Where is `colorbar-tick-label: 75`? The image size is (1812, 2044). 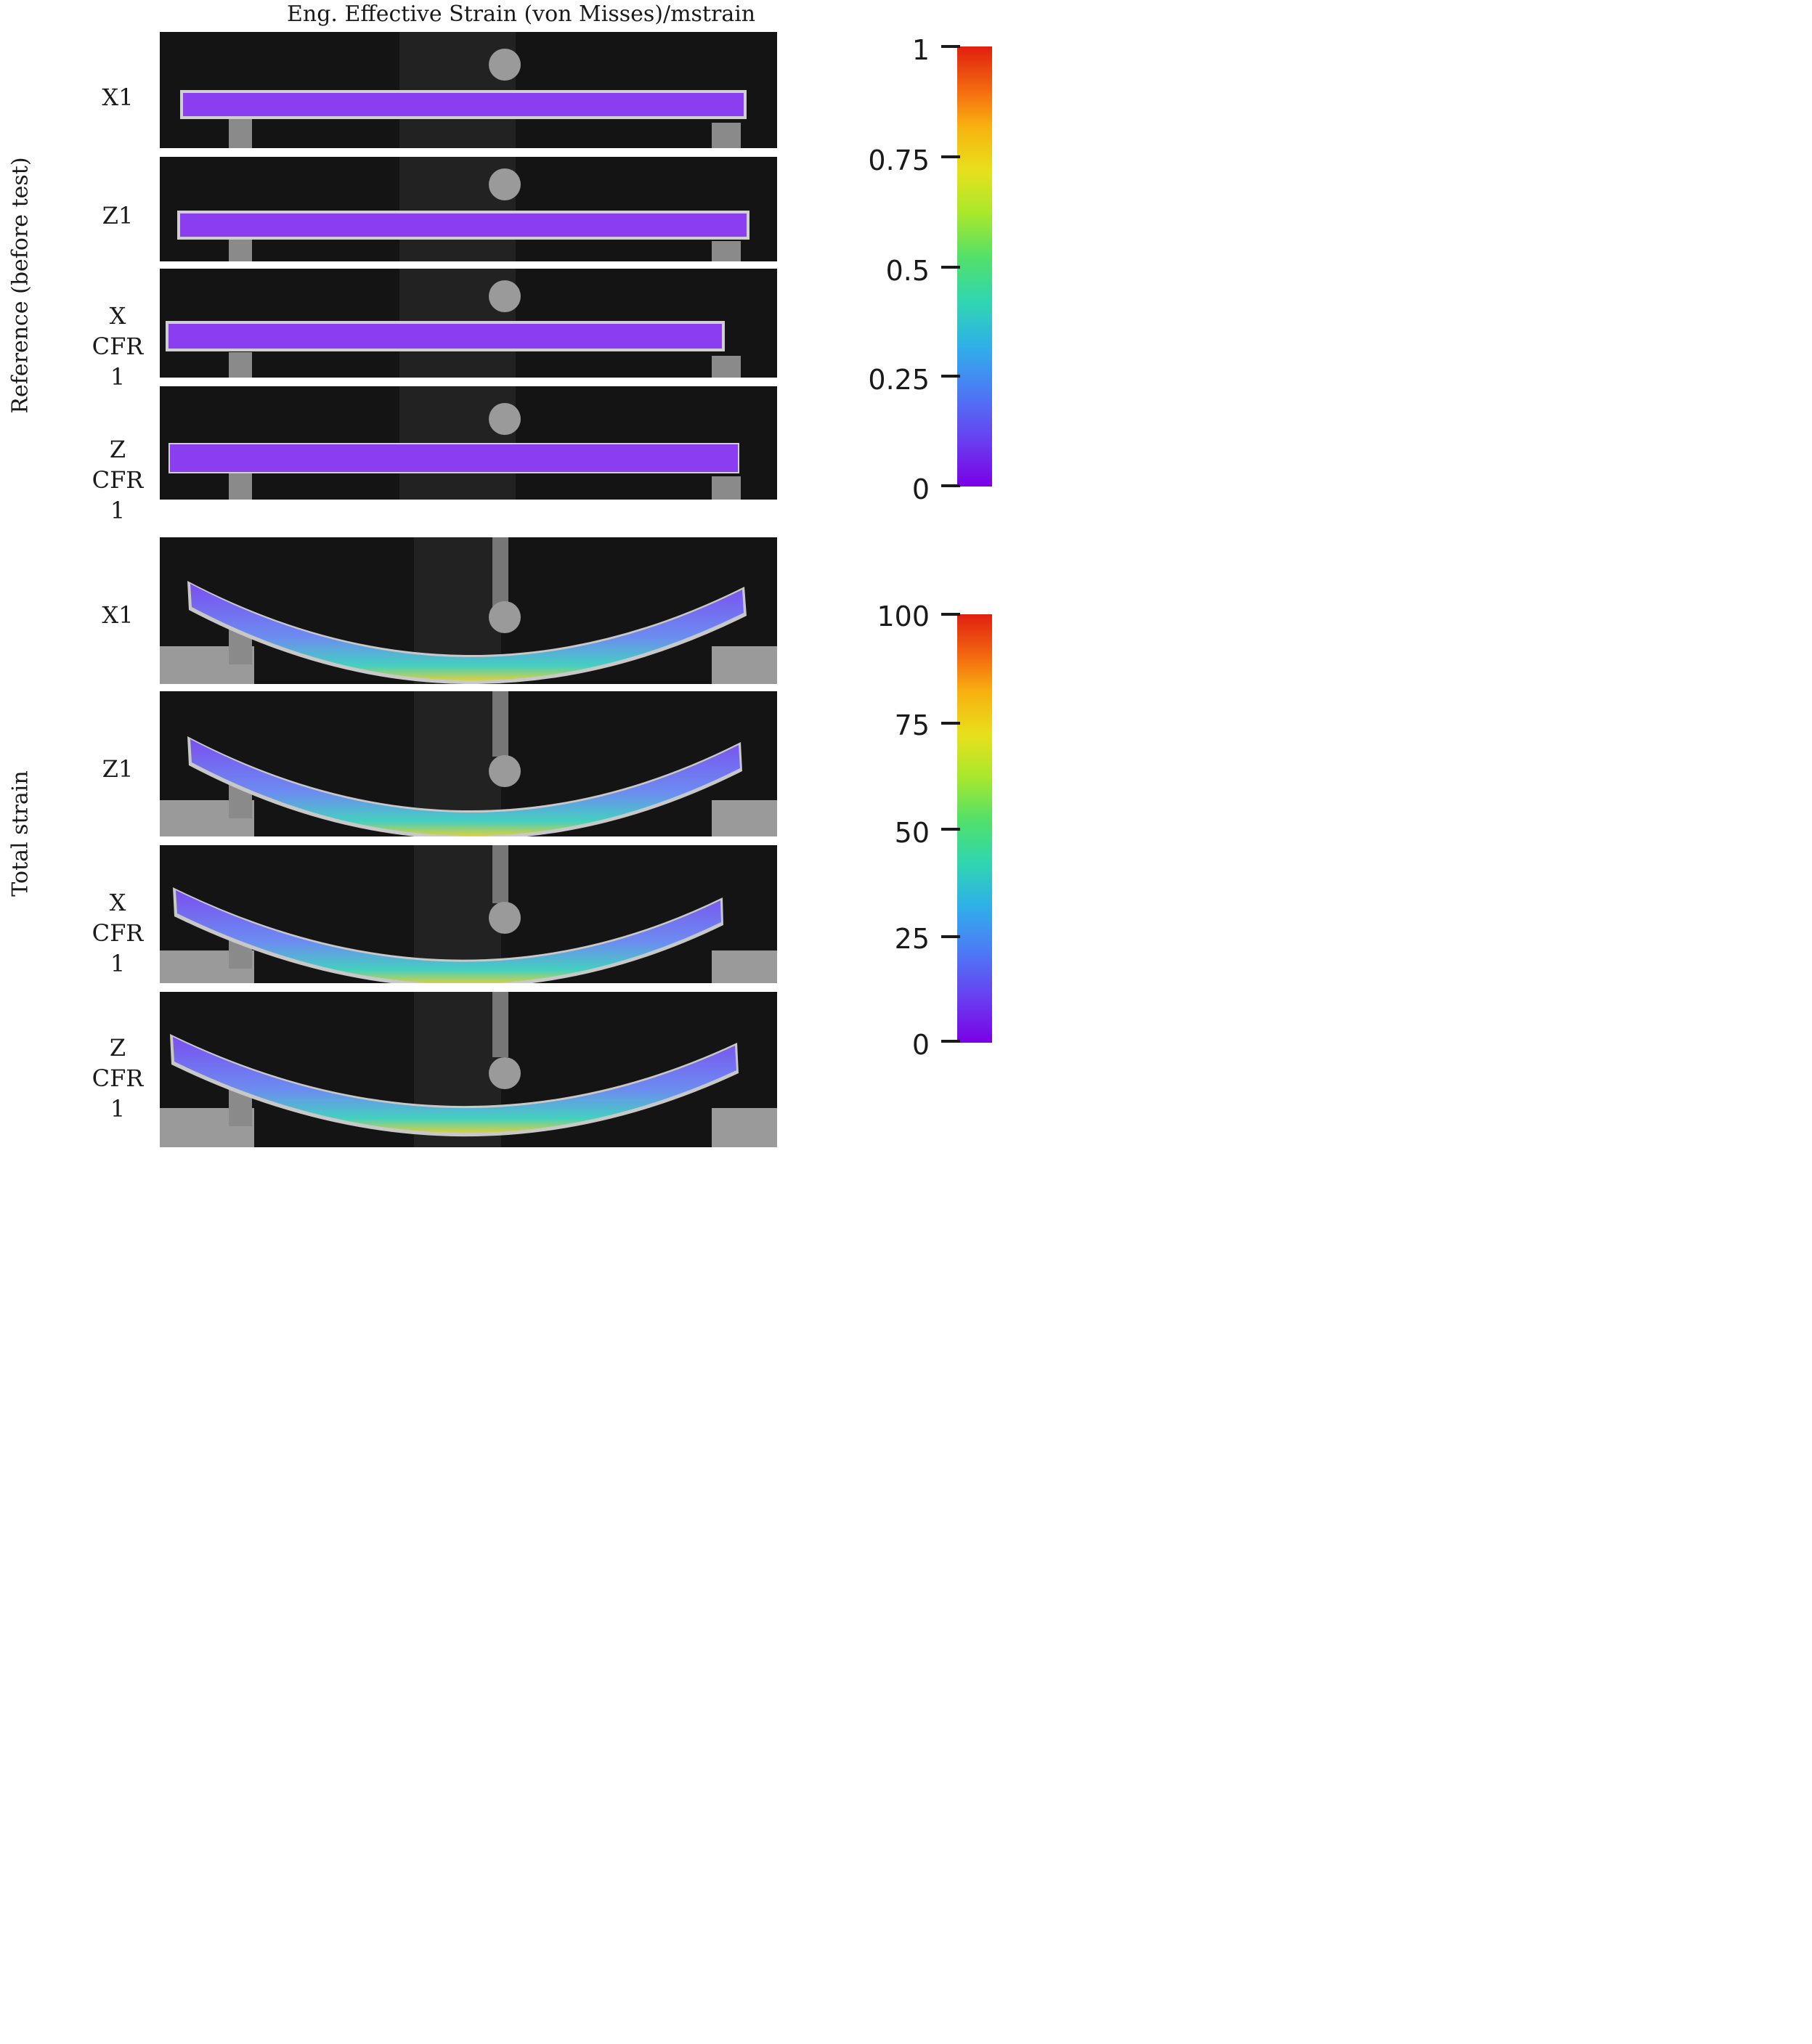
colorbar-tick-label: 75 is located at coordinates (912, 725).